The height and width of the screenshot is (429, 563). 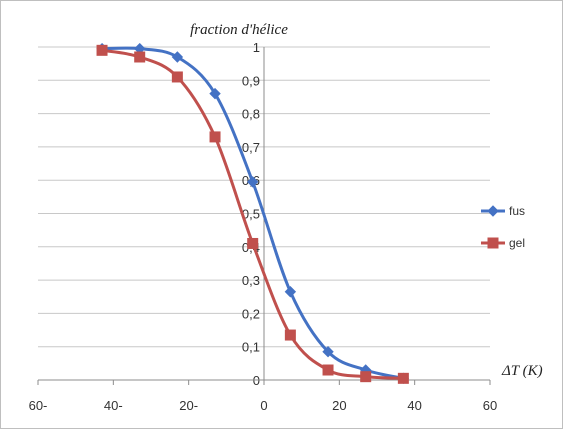 I want to click on x-tick-label: 60-, so click(x=38, y=405).